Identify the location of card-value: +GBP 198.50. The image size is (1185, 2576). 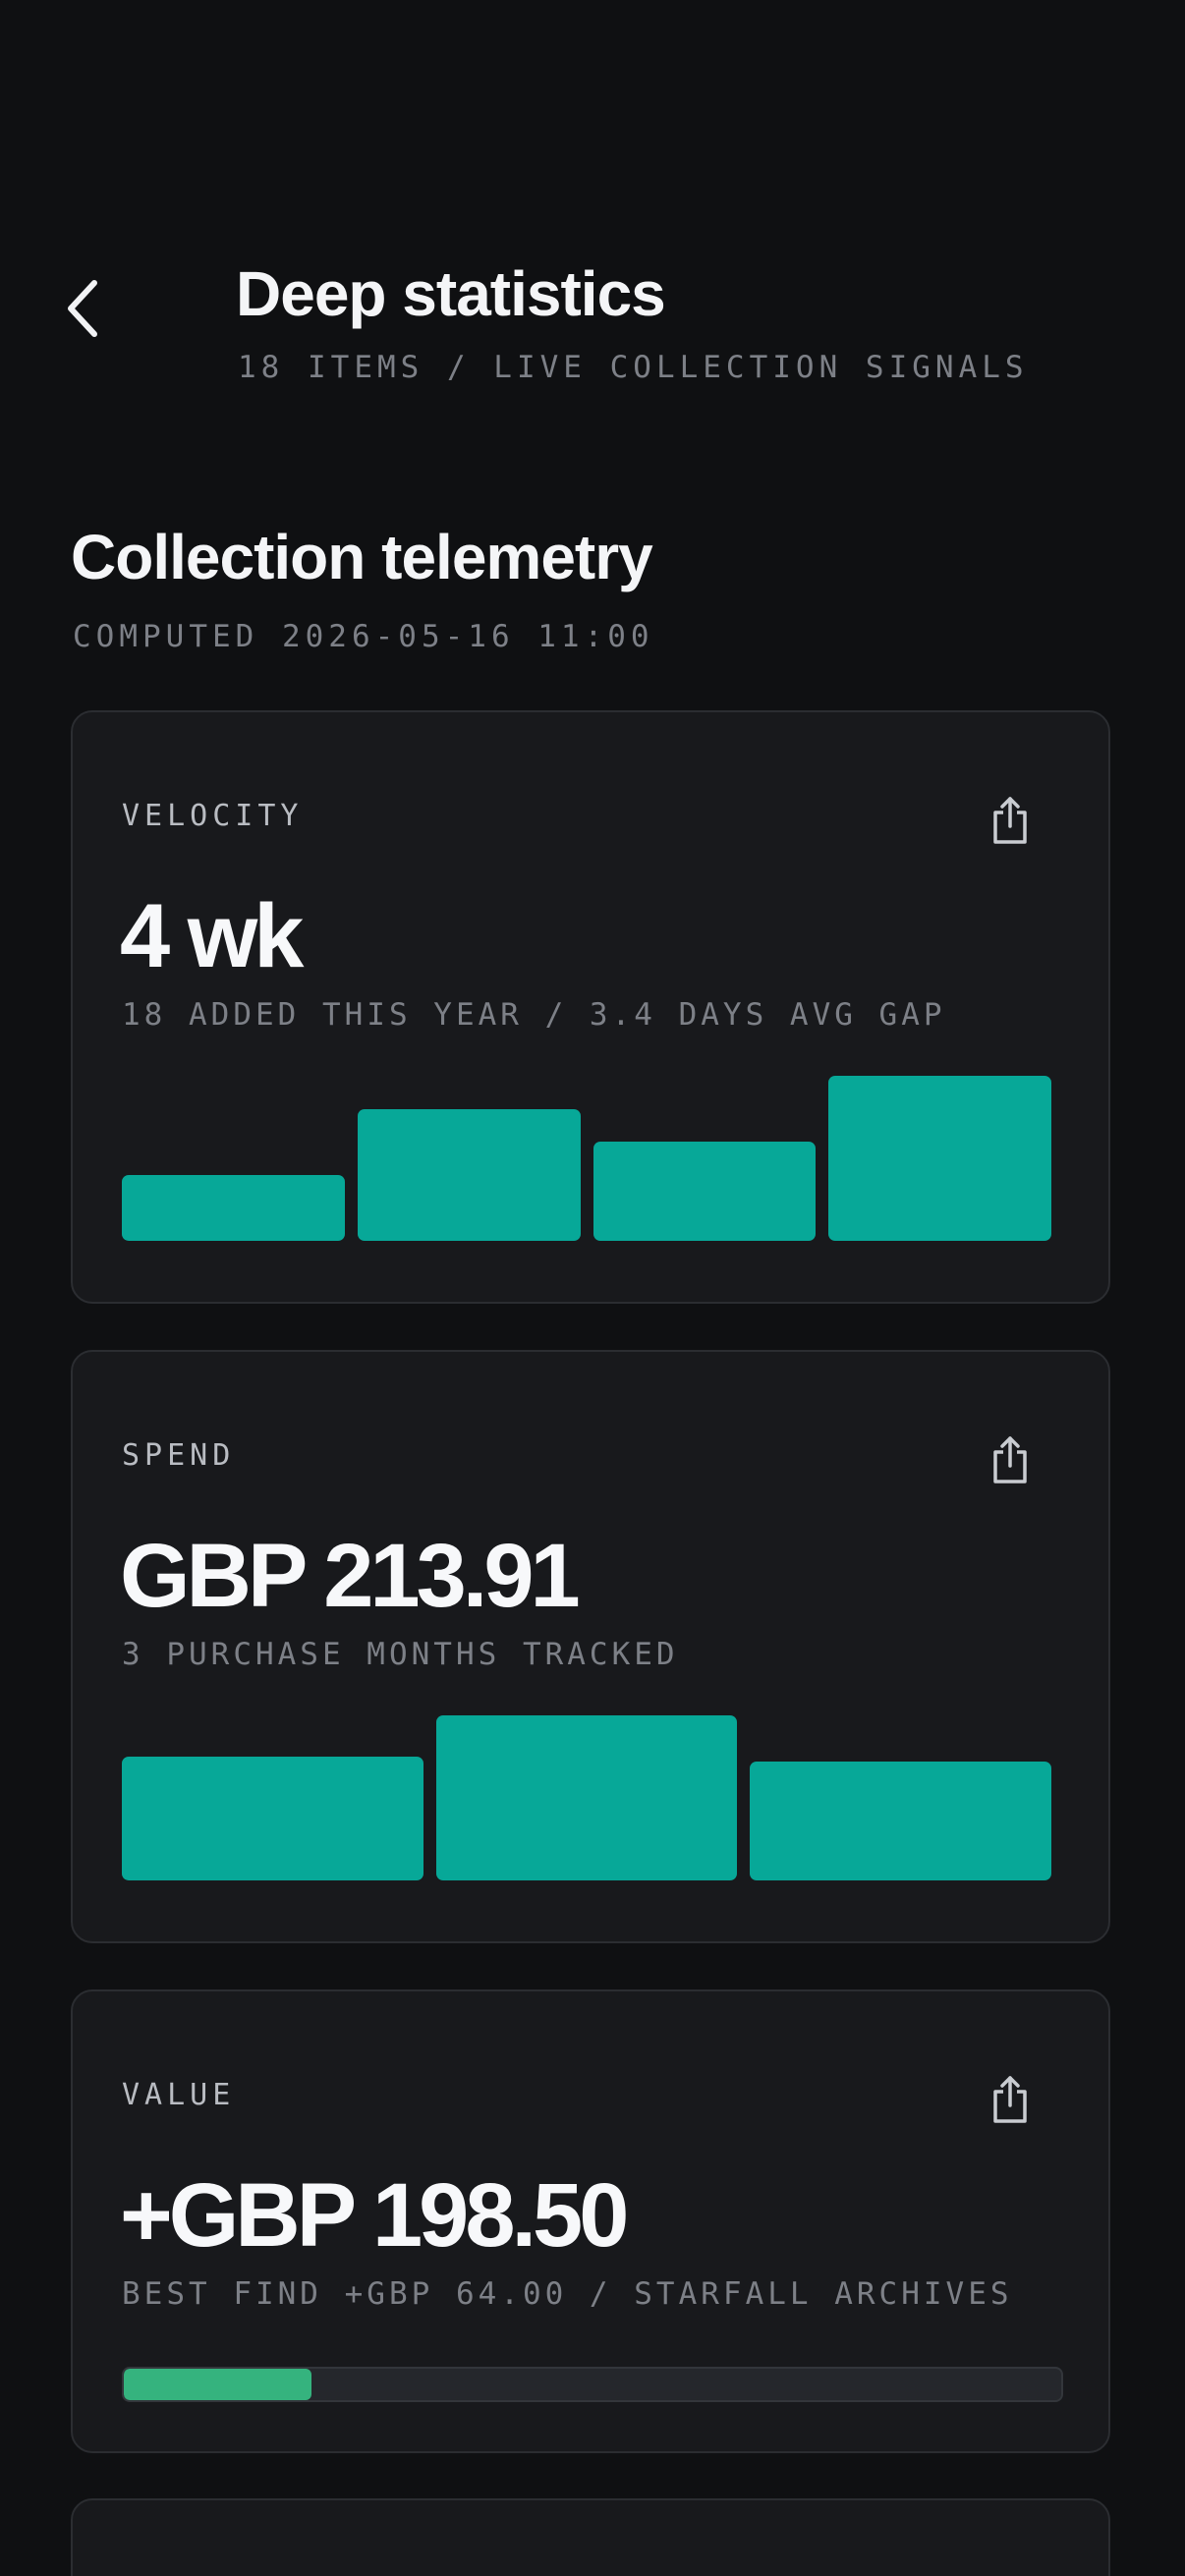
(375, 2215).